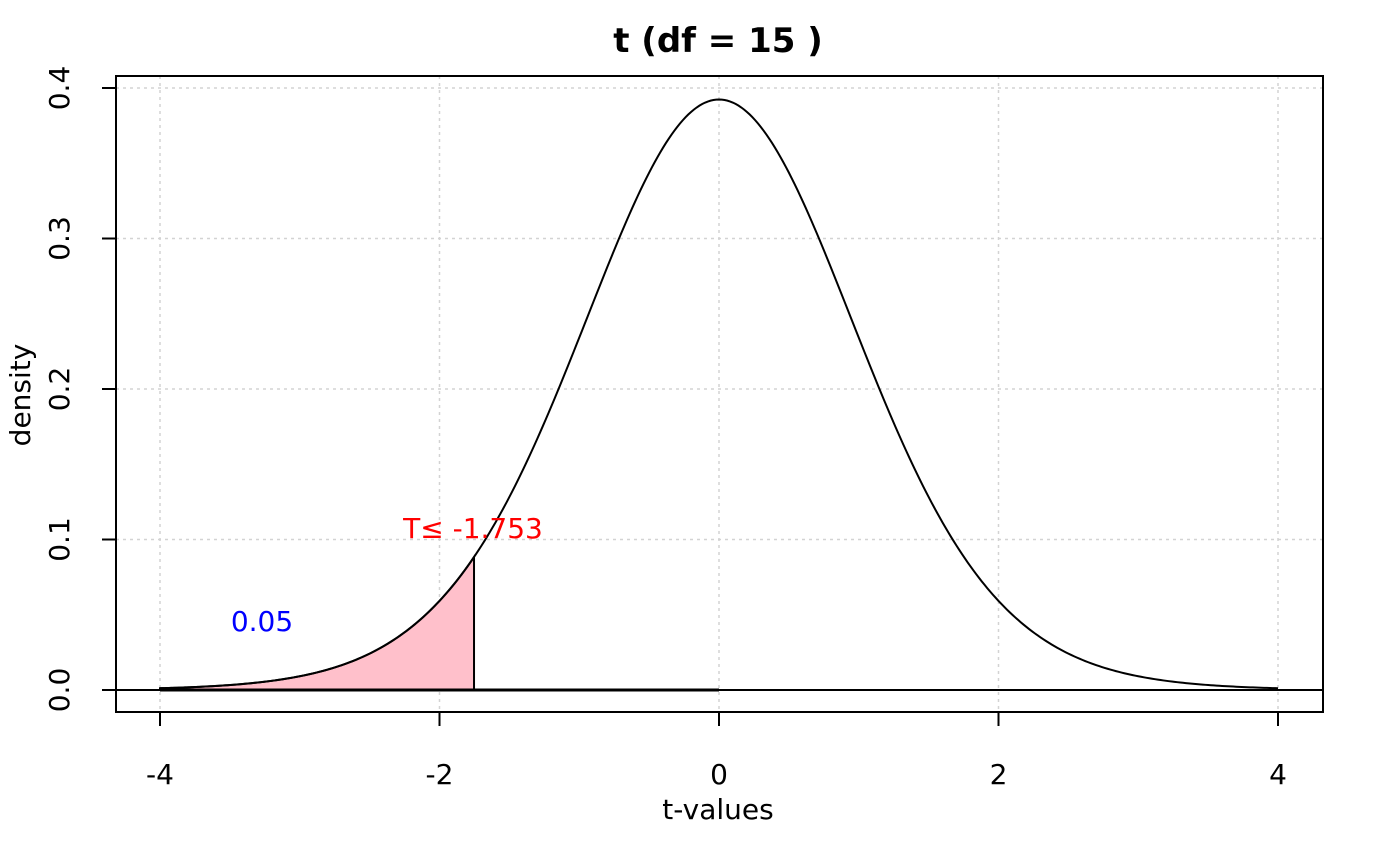  What do you see at coordinates (999, 774) in the screenshot?
I see `x-tick-label: 2` at bounding box center [999, 774].